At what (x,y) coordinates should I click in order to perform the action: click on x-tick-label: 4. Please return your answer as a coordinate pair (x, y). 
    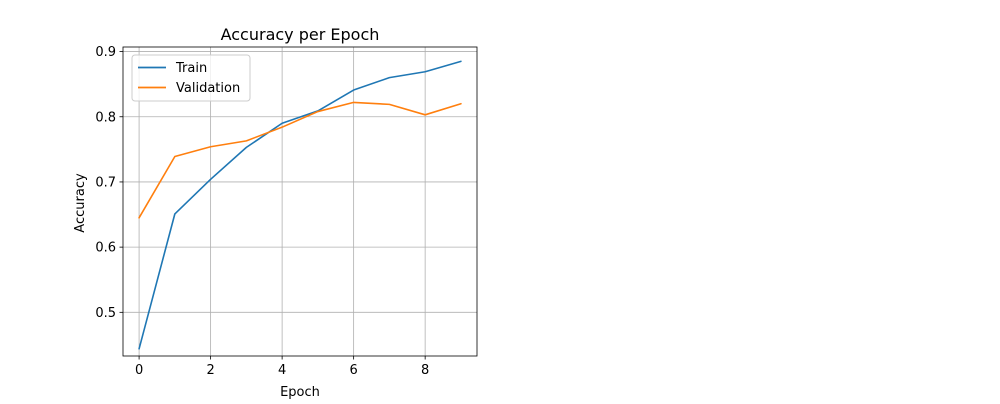
    Looking at the image, I should click on (282, 370).